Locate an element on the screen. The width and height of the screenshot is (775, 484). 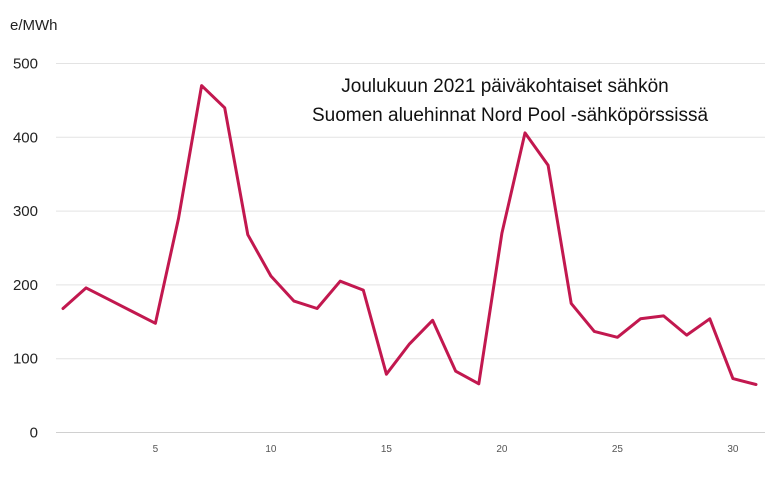
y-tick-label: 100 is located at coordinates (25, 359).